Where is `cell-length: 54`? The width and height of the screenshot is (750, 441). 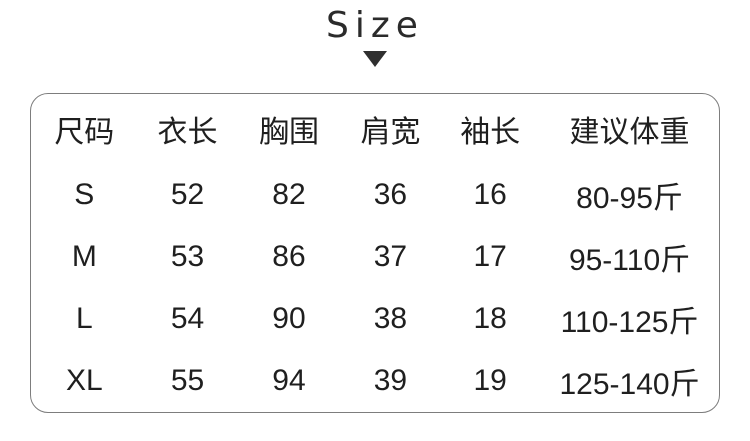 cell-length: 54 is located at coordinates (187, 318).